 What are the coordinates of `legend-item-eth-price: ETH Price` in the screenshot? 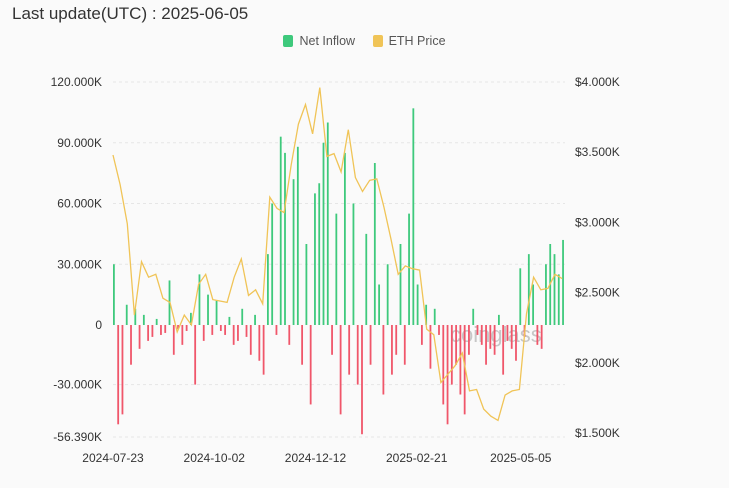 It's located at (409, 41).